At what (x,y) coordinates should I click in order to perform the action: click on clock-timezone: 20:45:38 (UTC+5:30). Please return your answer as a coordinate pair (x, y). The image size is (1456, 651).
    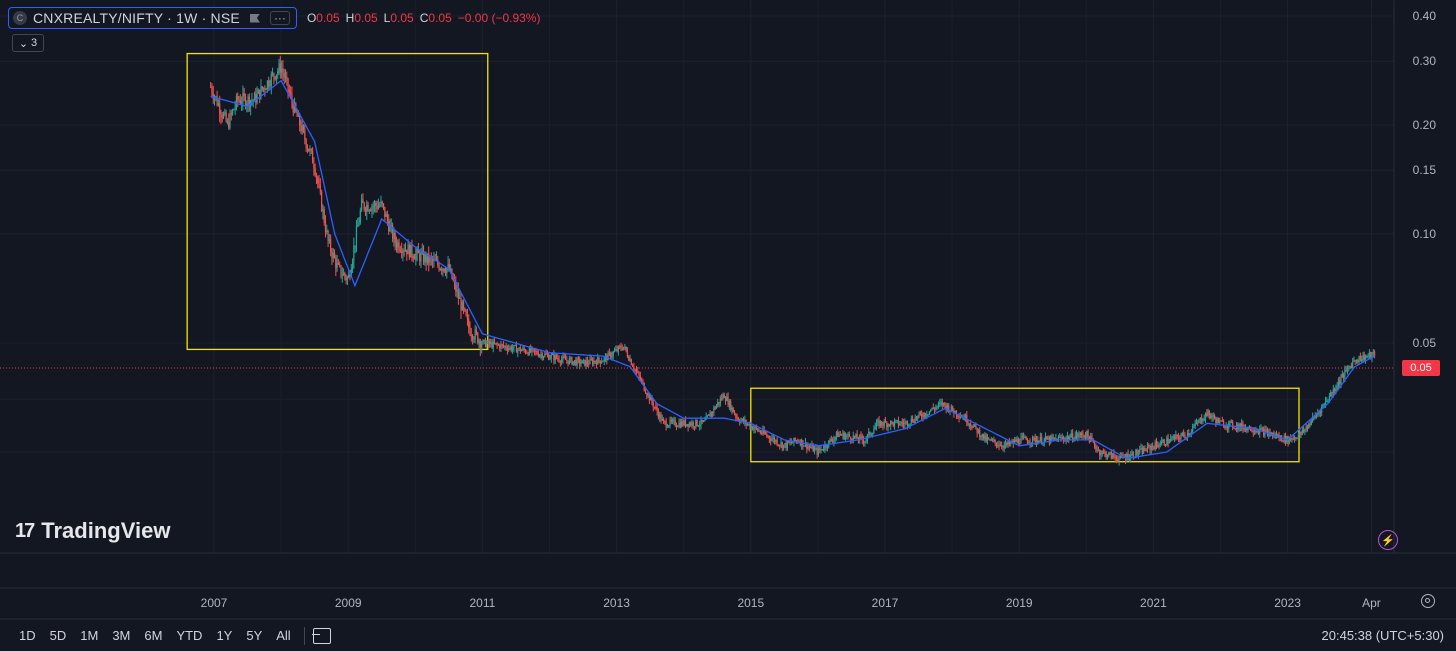
    Looking at the image, I should click on (1382, 635).